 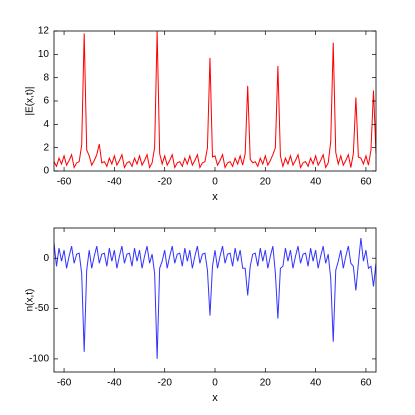 What do you see at coordinates (42, 308) in the screenshot?
I see `y-tick-label: -50` at bounding box center [42, 308].